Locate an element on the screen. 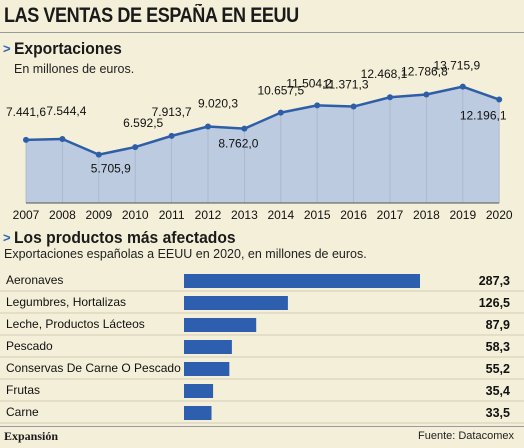  point-2019 is located at coordinates (462, 86).